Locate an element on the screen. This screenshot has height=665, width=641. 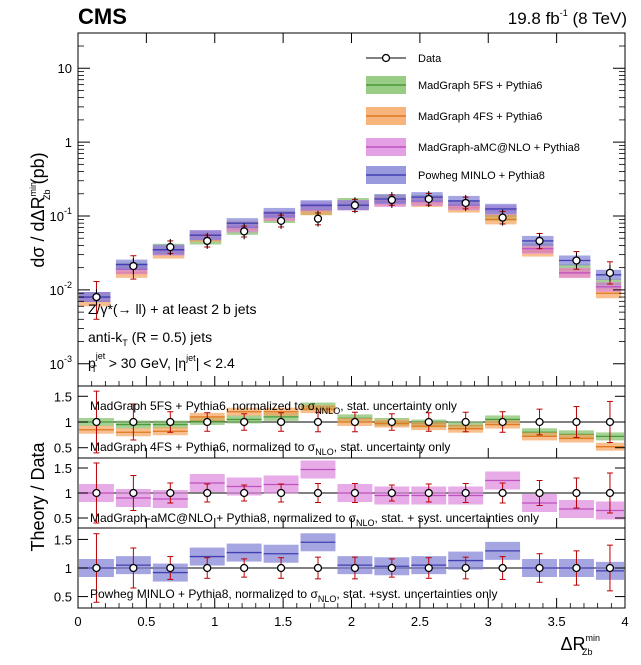
note-jet-cuts: pjet T > 30 GeV, |ηjet| < 2.4 is located at coordinates (161, 362).